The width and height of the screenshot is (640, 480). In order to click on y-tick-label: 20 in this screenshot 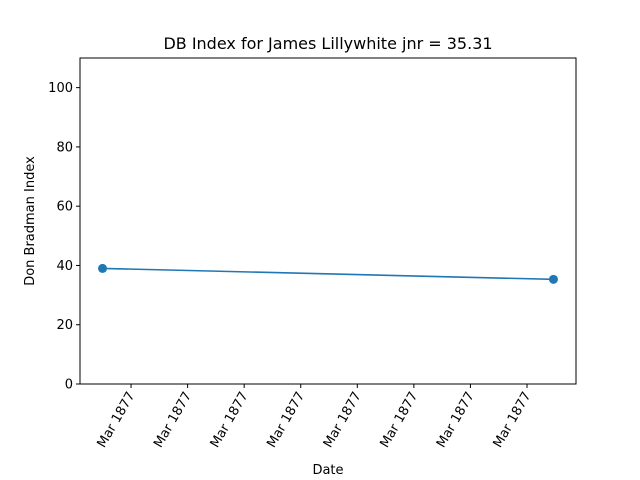, I will do `click(64, 325)`.